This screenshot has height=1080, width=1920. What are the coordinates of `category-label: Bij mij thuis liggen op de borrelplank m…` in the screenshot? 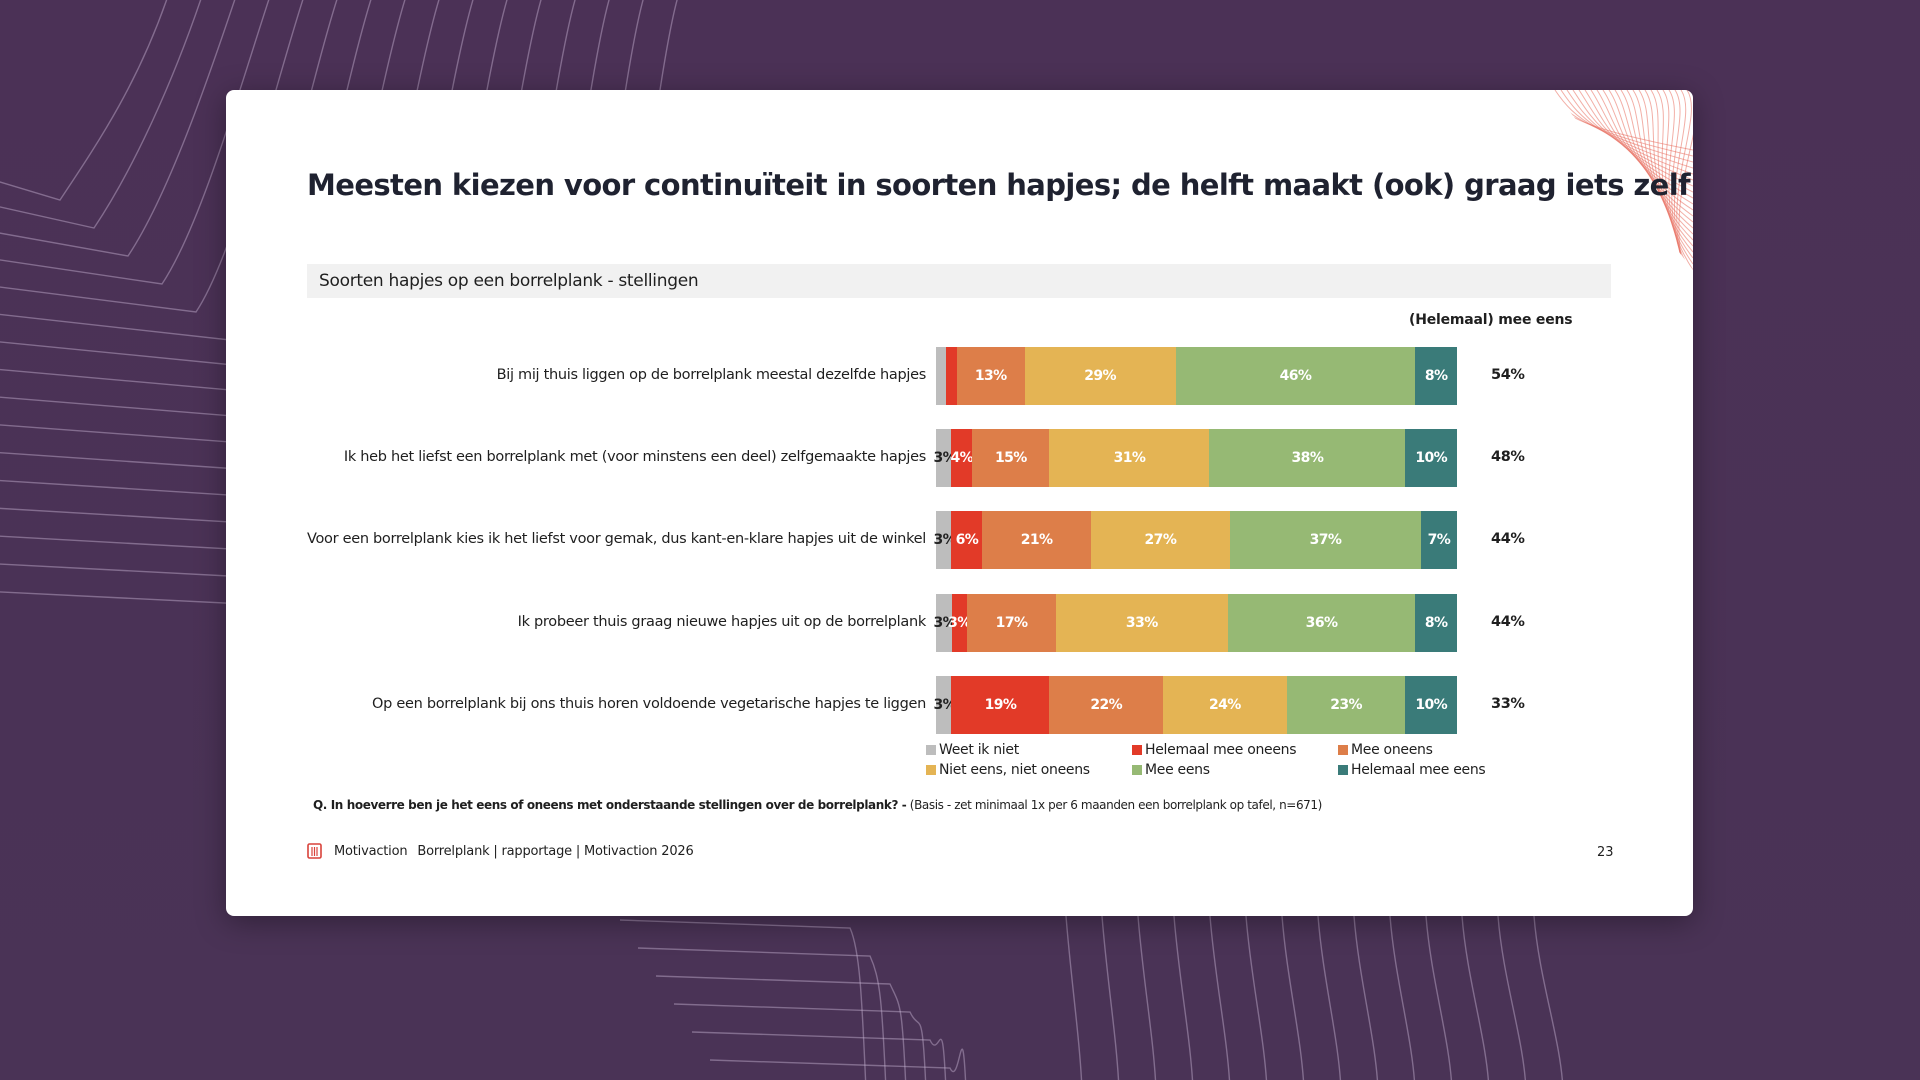 It's located at (711, 375).